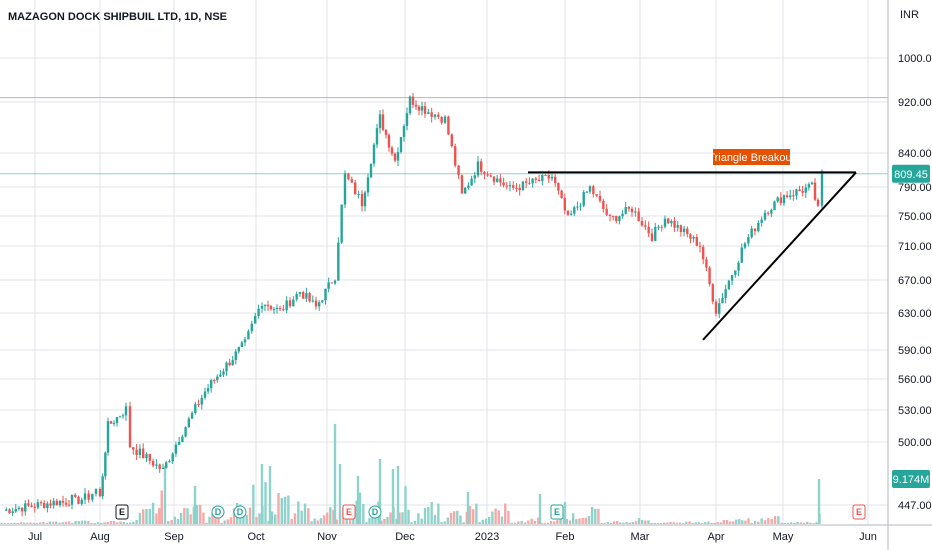 The image size is (932, 550). I want to click on price-tick-label: 750.00, so click(915, 217).